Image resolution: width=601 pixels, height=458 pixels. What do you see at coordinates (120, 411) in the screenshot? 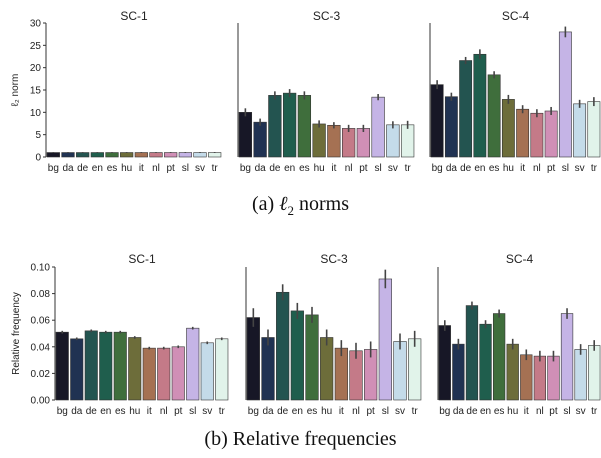
I see `row-b-panel-1-category-label-es: es` at bounding box center [120, 411].